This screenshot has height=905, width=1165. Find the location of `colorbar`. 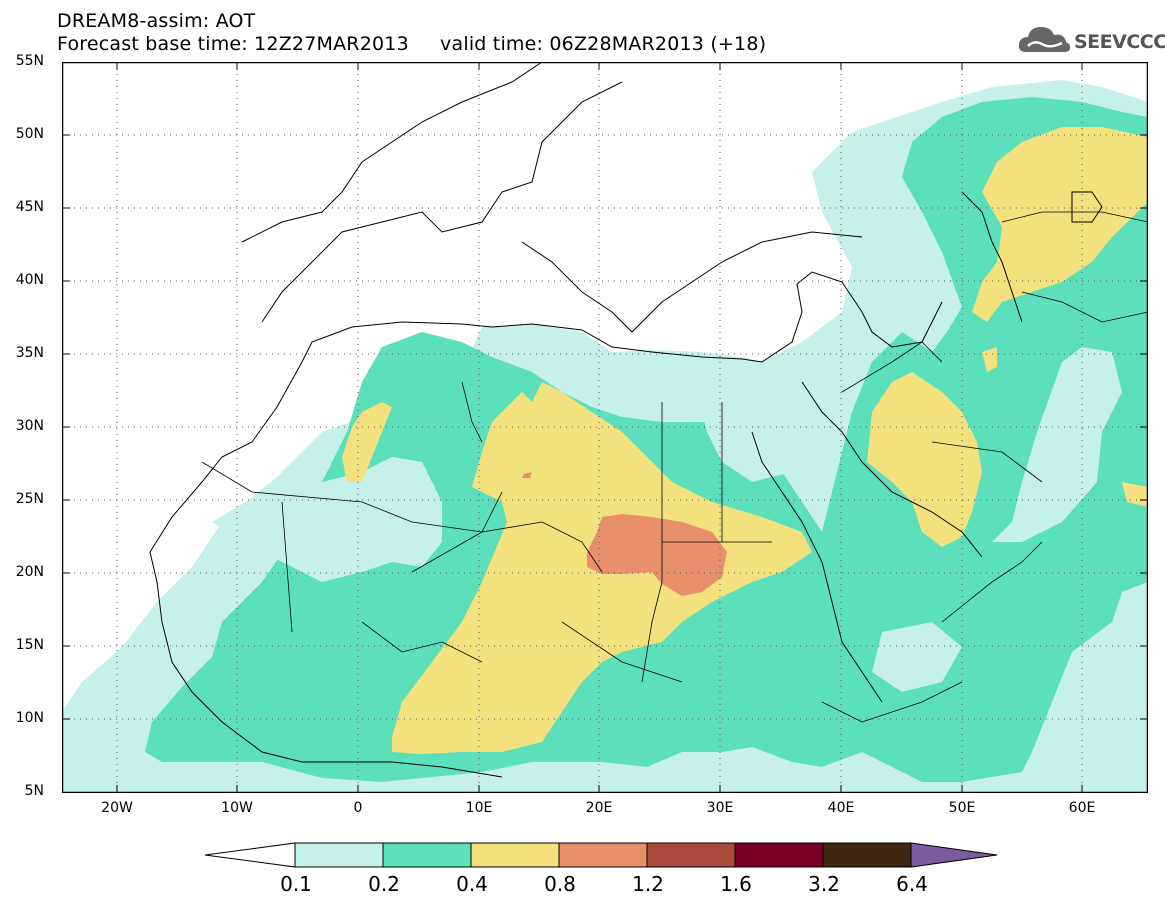

colorbar is located at coordinates (601, 855).